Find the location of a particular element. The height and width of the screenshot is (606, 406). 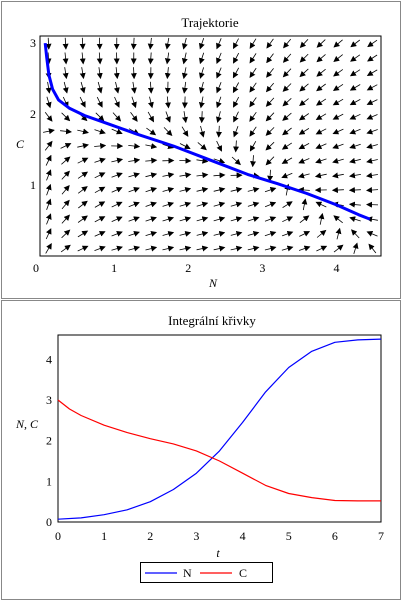

y-tick-label: 4 is located at coordinates (49, 359).